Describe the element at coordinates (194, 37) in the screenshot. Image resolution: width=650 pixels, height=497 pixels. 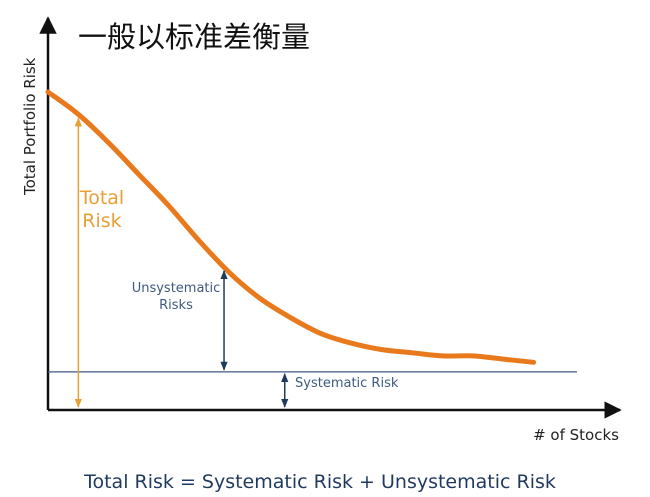
I see `chart-title: 一般以标准差衡量` at that location.